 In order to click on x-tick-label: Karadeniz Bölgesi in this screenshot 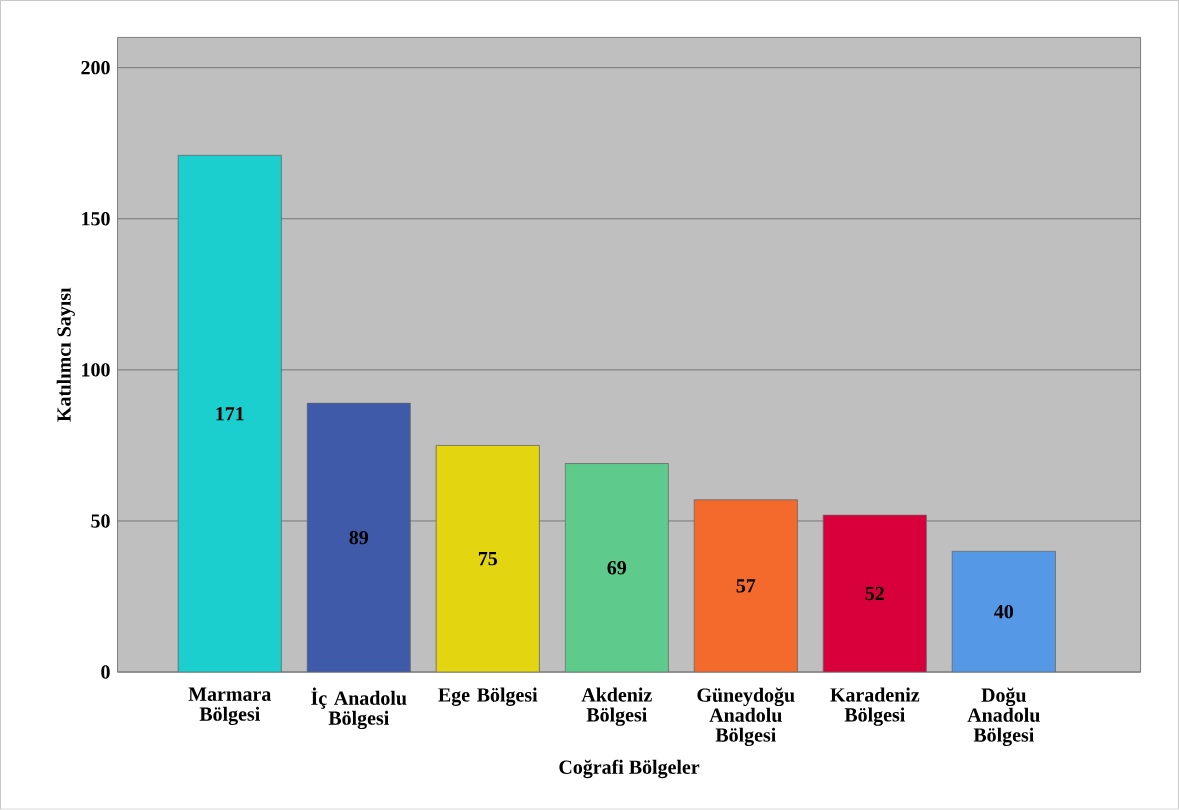, I will do `click(875, 707)`.